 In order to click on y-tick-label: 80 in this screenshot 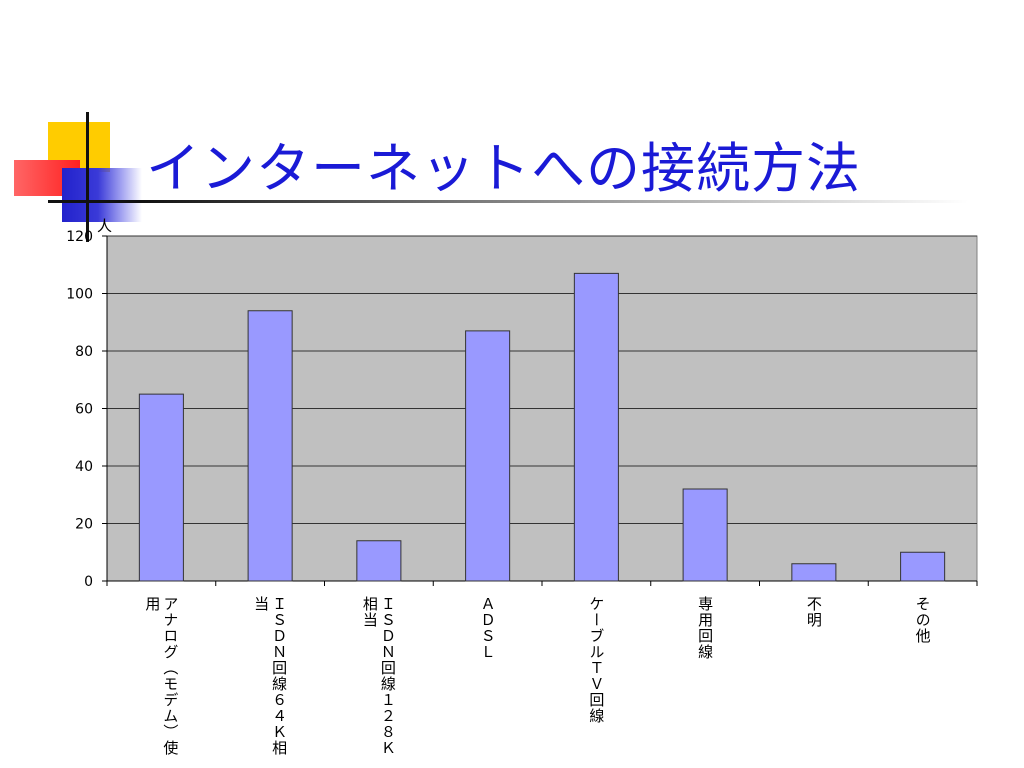, I will do `click(84, 352)`.